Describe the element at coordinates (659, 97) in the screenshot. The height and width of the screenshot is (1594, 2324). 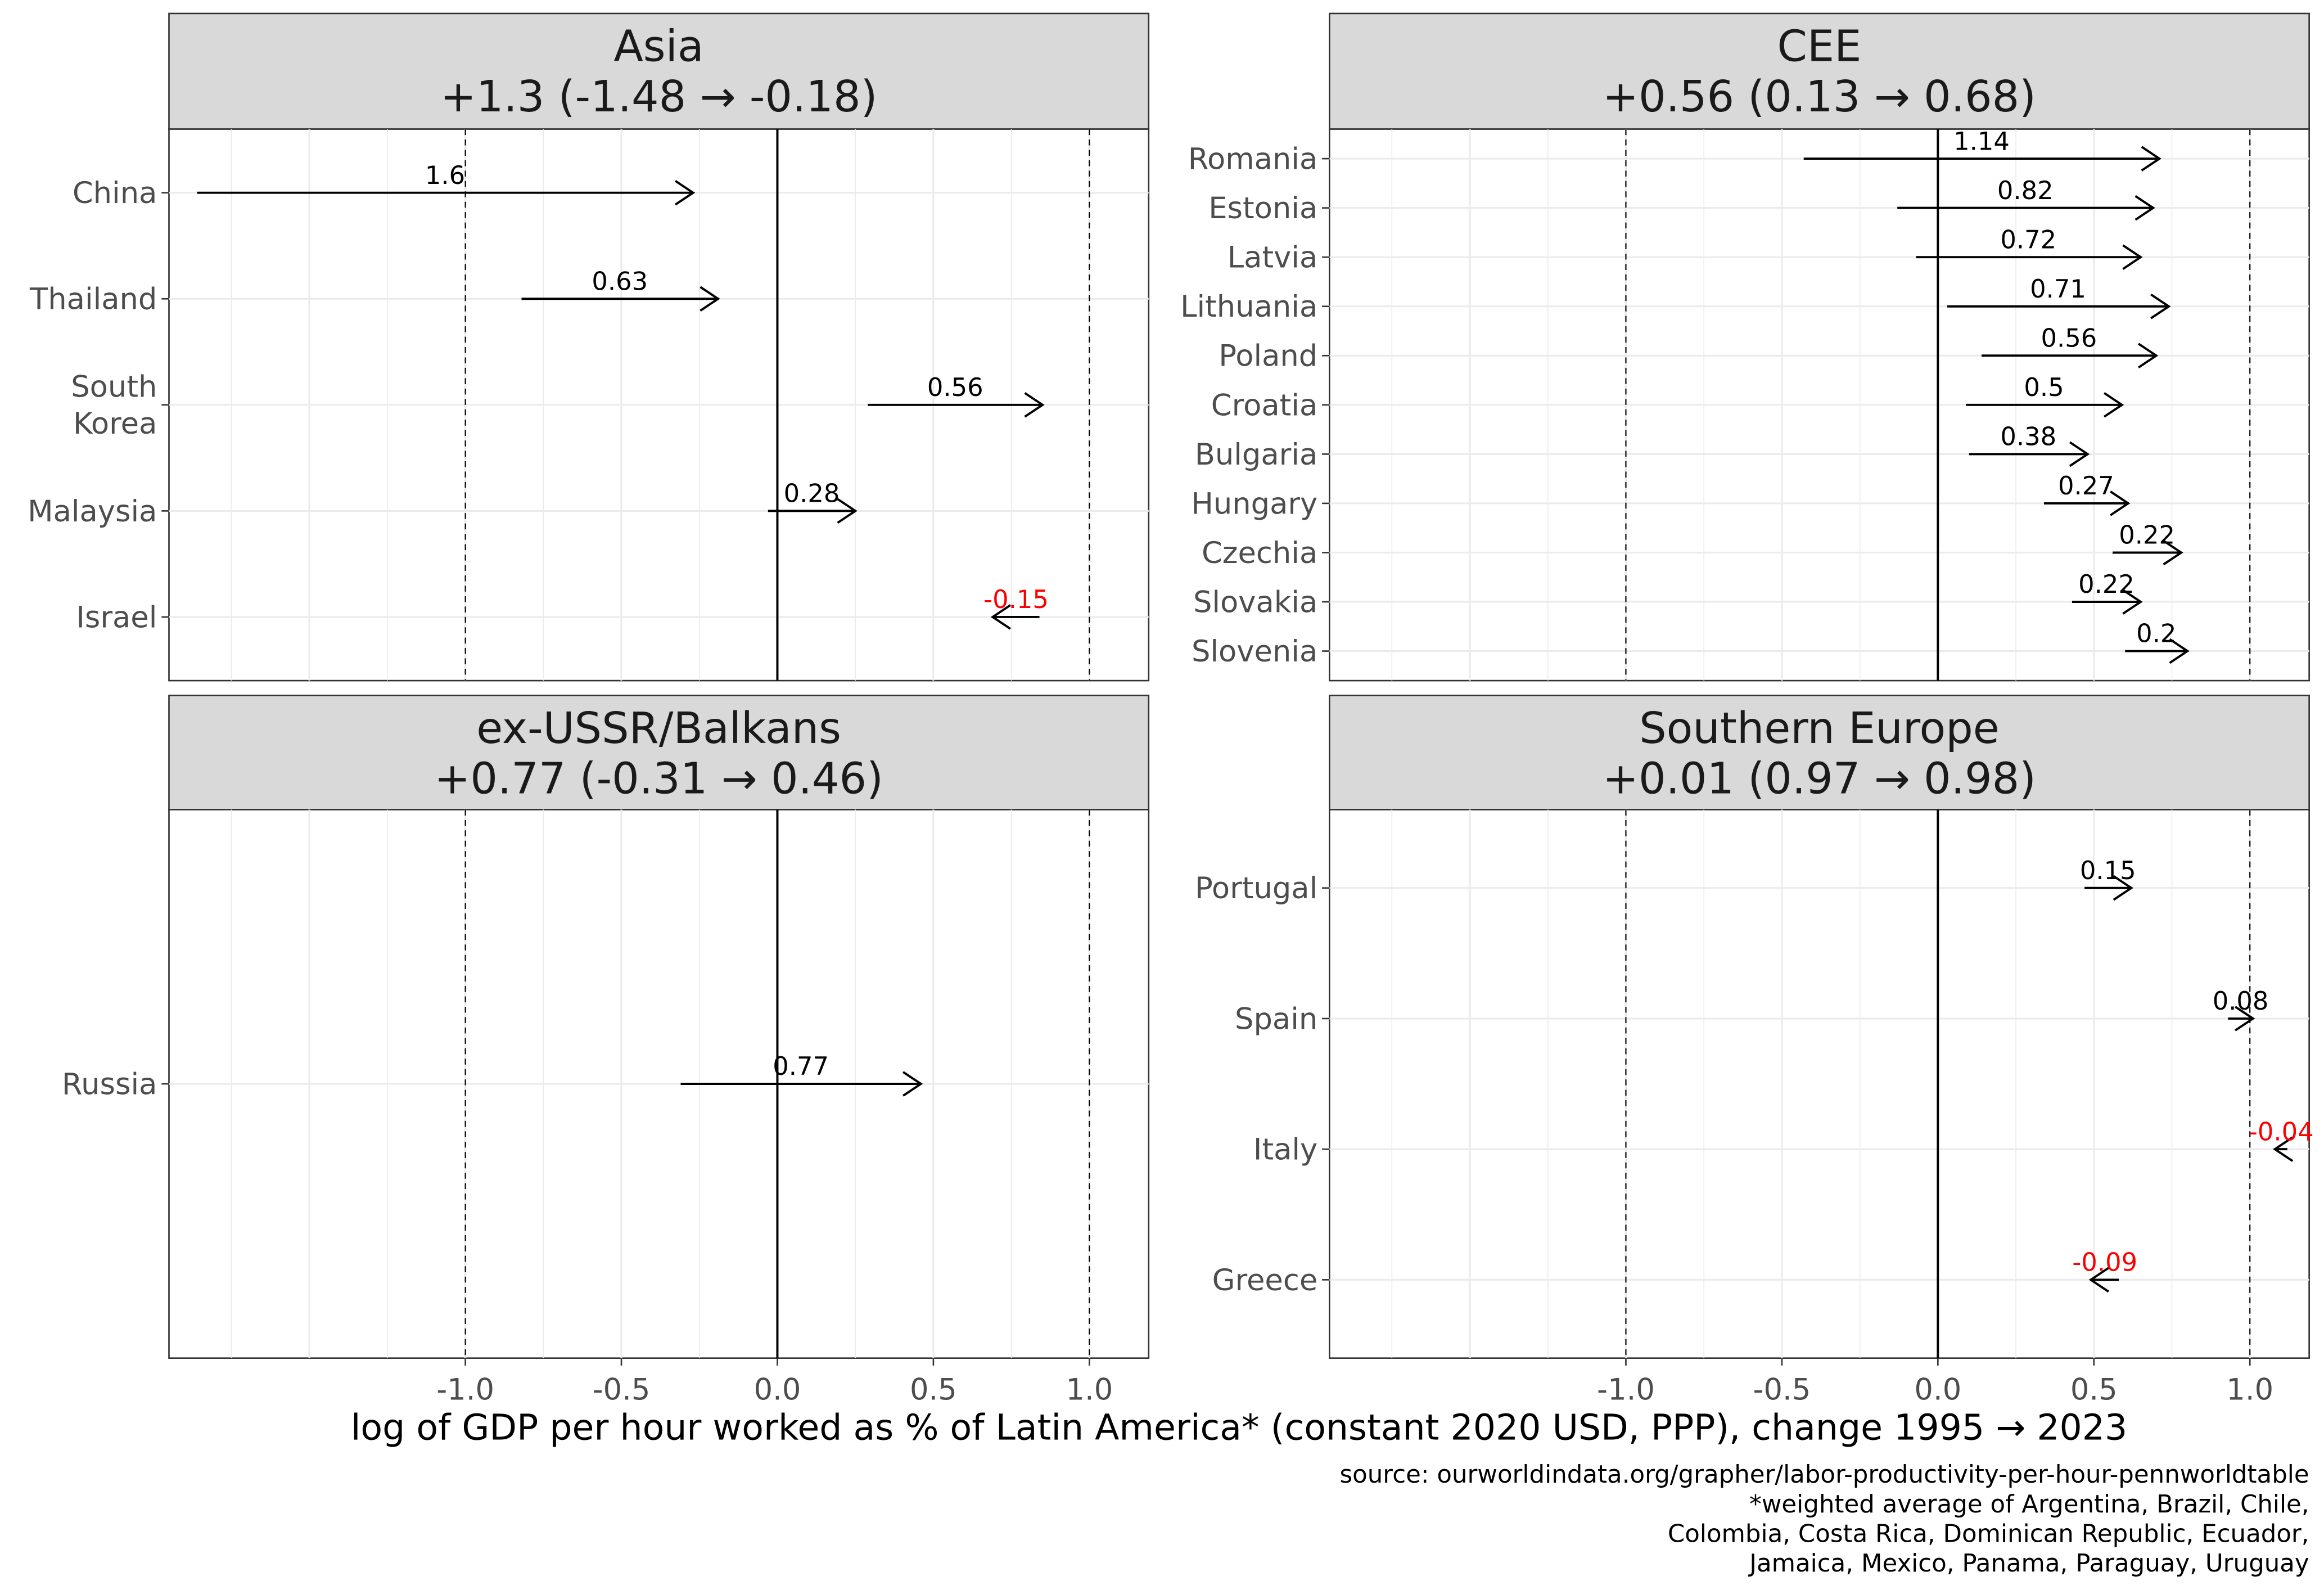
I see `facet-subtitle: +1.3 (-1.48 → -0.18)` at that location.